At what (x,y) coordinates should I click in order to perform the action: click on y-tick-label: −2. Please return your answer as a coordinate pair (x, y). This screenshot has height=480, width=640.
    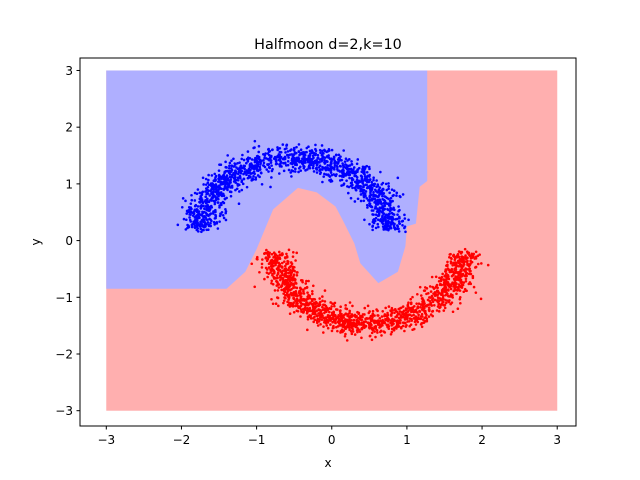
    Looking at the image, I should click on (64, 354).